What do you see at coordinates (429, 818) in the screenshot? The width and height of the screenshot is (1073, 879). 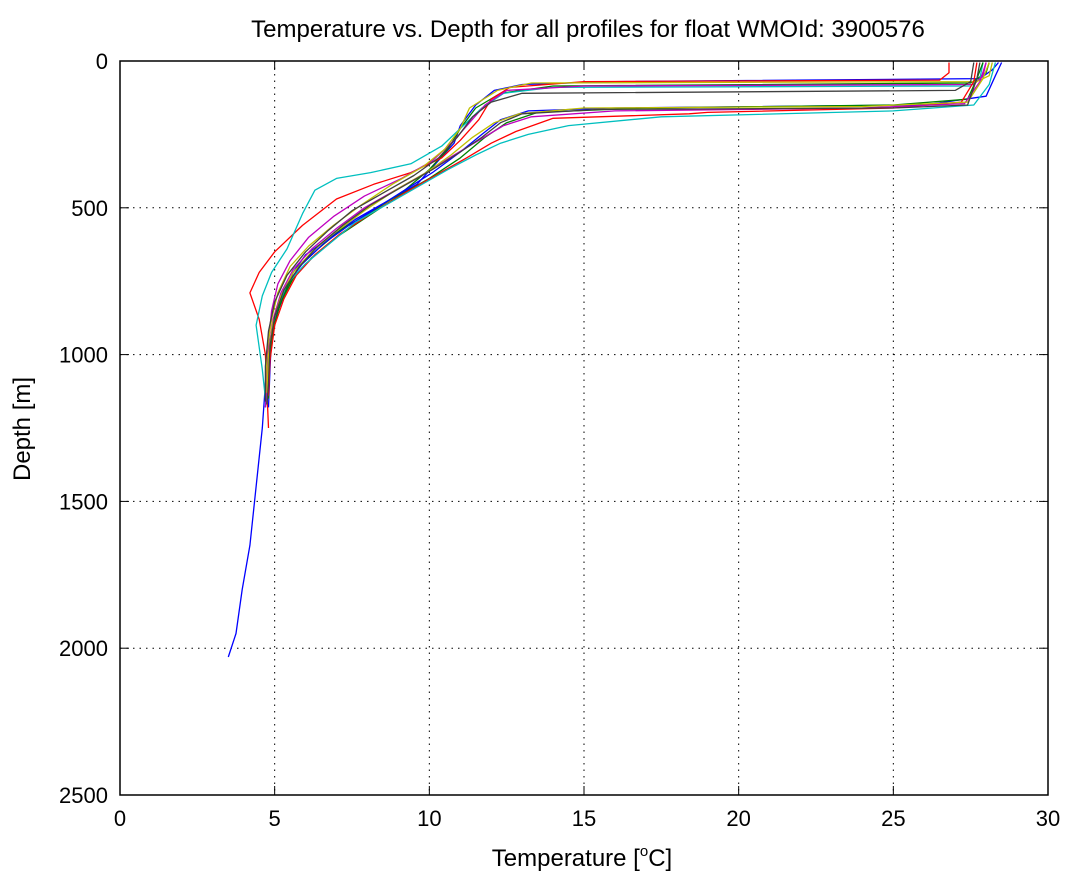 I see `x-tick-label: 10` at bounding box center [429, 818].